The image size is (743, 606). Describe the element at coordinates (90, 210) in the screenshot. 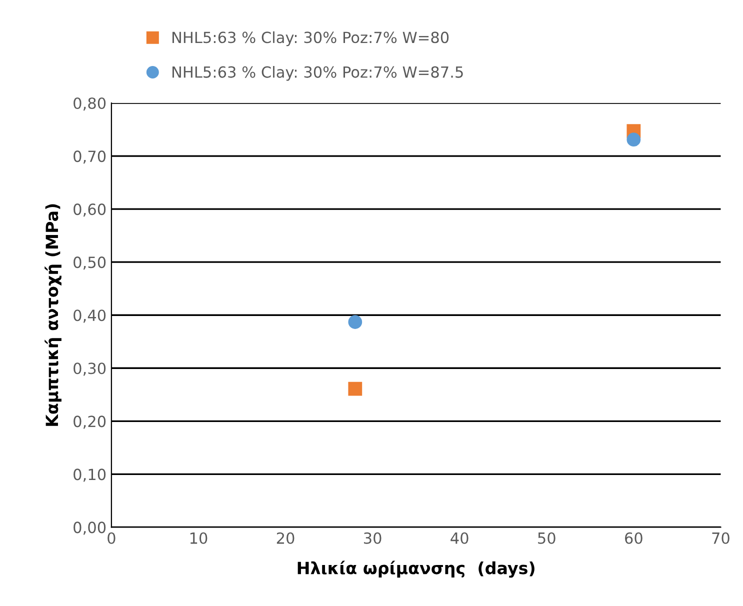

I see `y-tick-label: 0,60` at that location.